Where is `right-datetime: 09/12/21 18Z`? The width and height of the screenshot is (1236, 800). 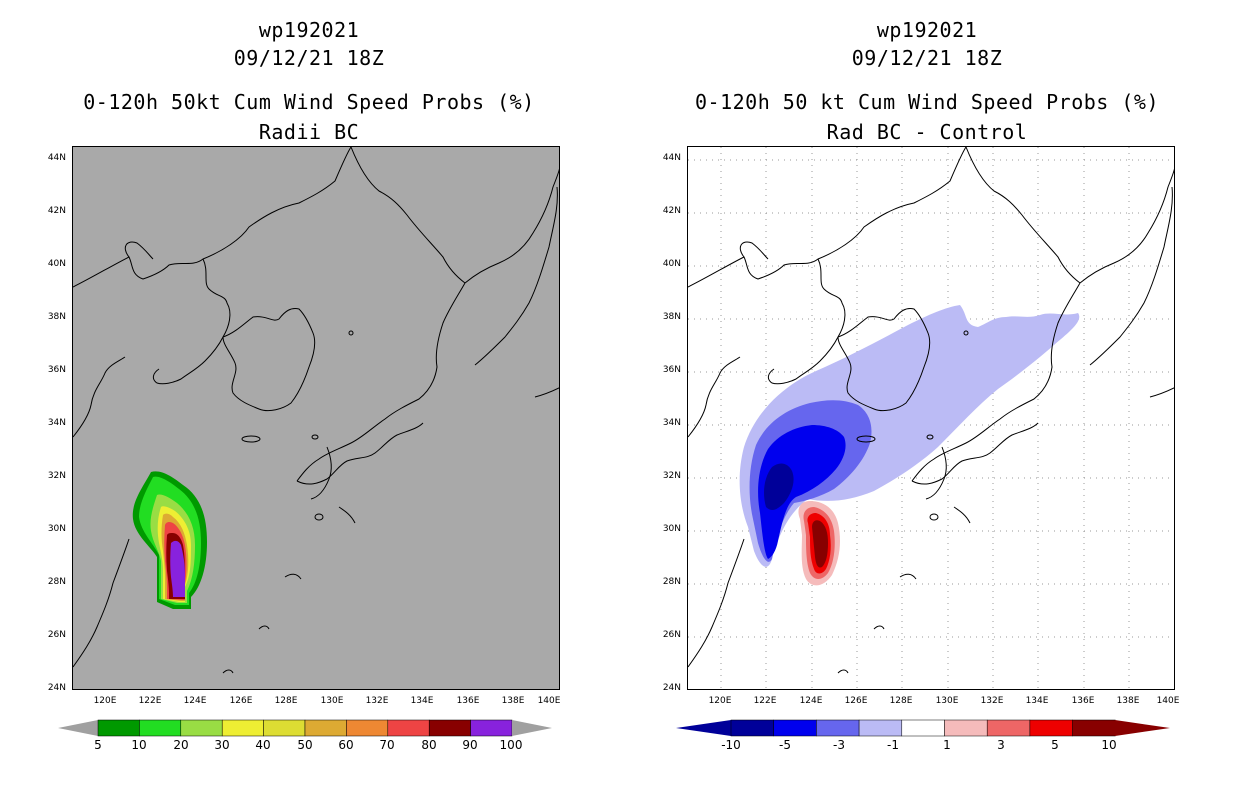
right-datetime: 09/12/21 18Z is located at coordinates (927, 58).